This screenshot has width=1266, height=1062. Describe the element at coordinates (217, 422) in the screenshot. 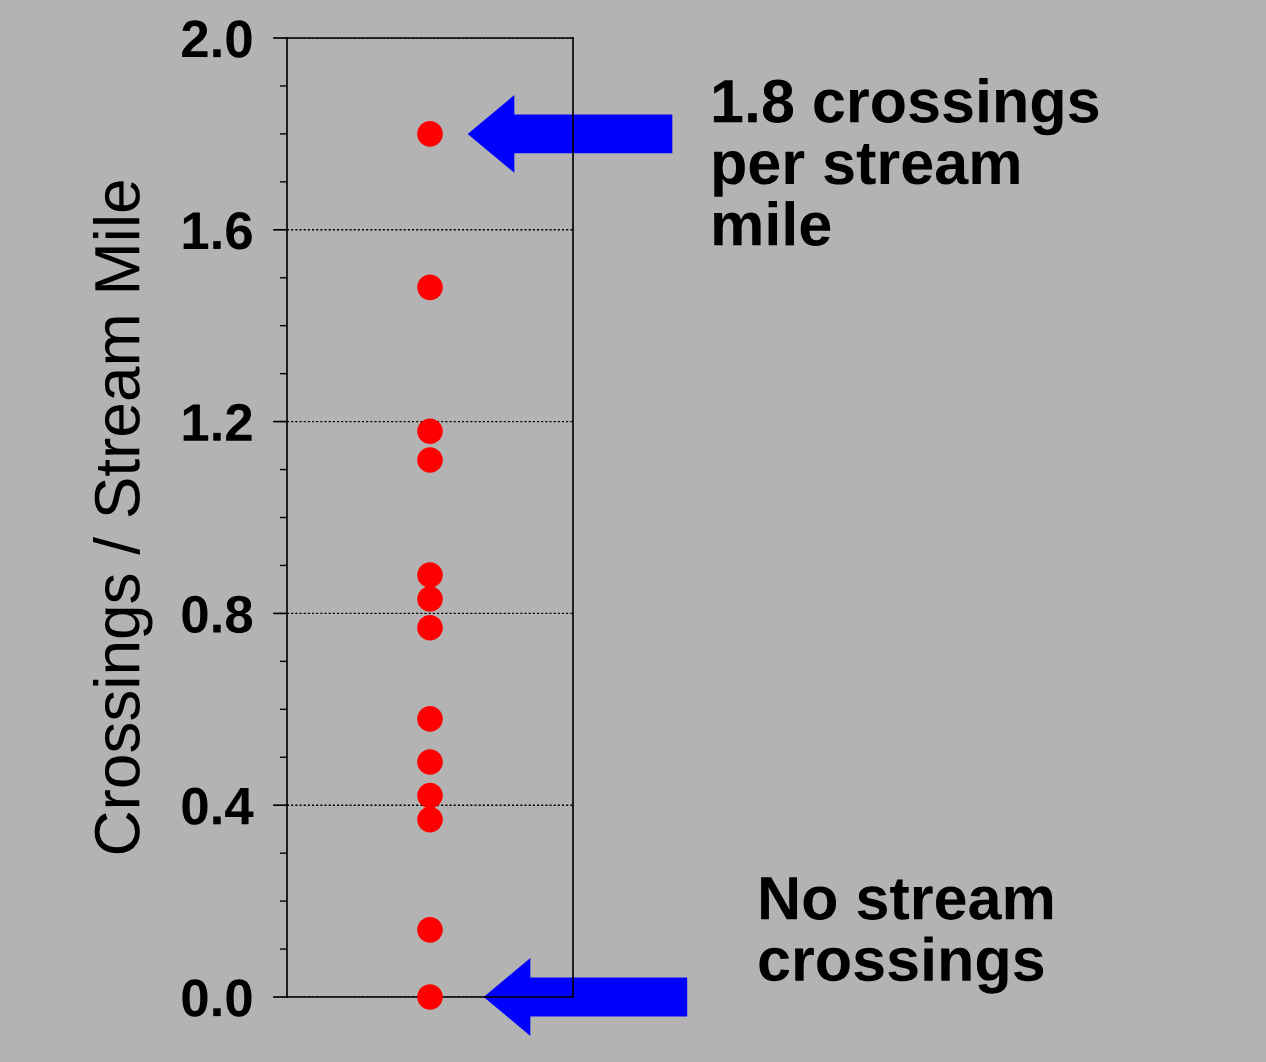

I see `y-tick-label: 1.2` at that location.